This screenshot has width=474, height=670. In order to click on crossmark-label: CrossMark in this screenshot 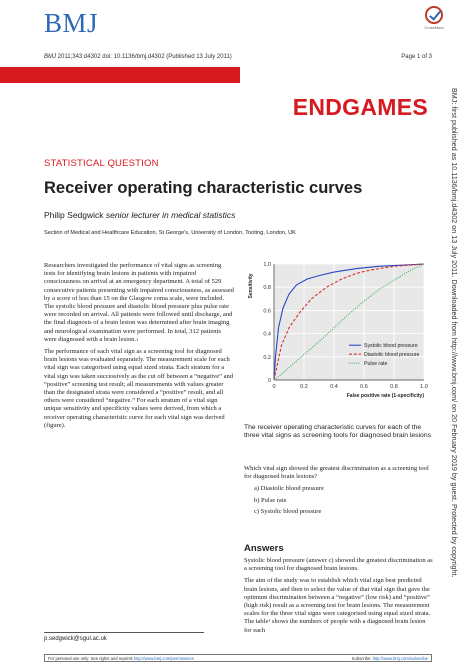, I will do `click(434, 27)`.